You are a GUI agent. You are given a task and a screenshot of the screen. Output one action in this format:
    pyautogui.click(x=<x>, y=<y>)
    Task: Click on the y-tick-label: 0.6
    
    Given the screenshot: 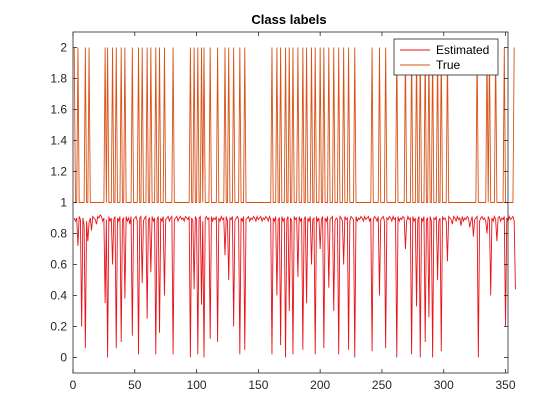 What is the action you would take?
    pyautogui.click(x=58, y=265)
    